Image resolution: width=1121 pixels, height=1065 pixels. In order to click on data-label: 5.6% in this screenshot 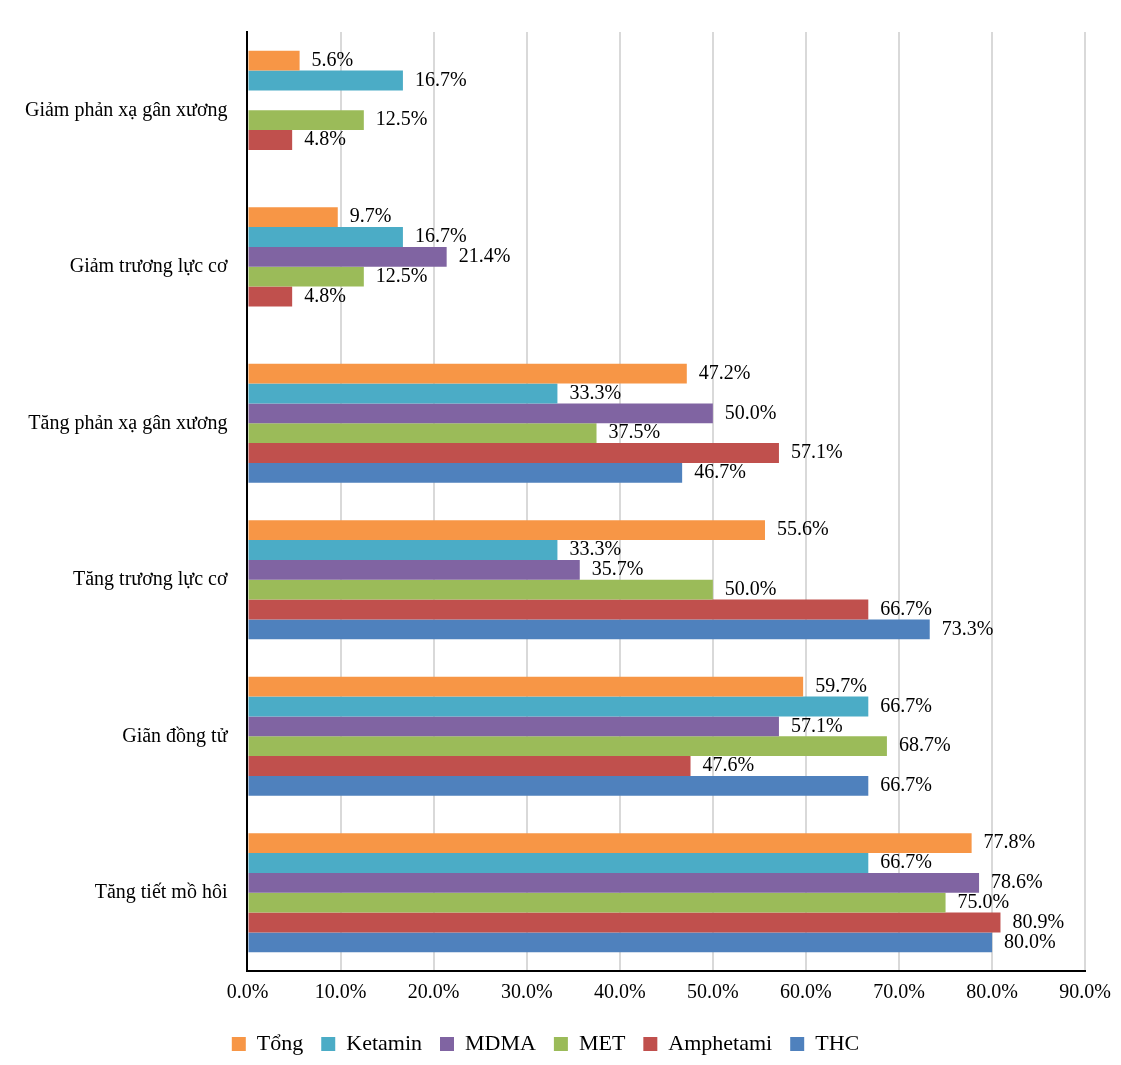, I will do `click(332, 58)`.